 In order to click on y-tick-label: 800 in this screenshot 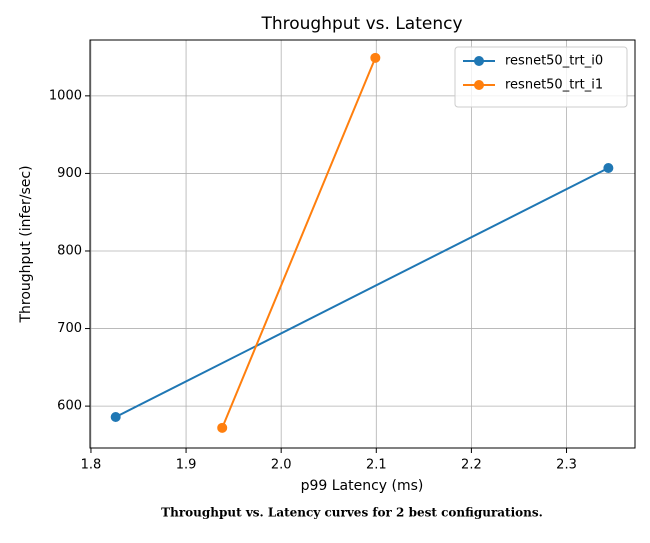, I will do `click(69, 250)`.